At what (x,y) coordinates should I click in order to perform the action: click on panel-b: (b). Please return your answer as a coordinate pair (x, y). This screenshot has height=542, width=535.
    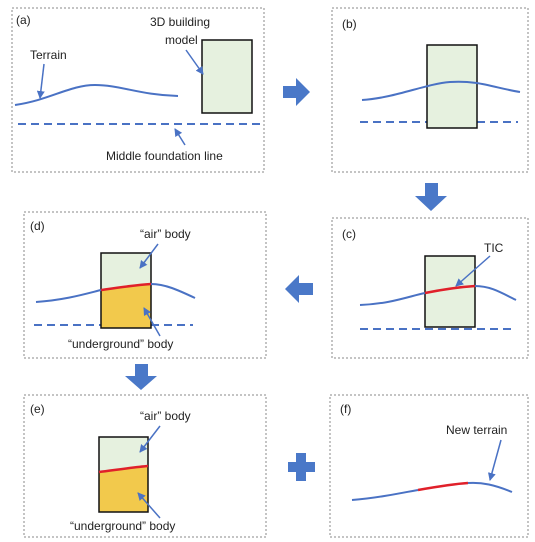
    Looking at the image, I should click on (430, 90).